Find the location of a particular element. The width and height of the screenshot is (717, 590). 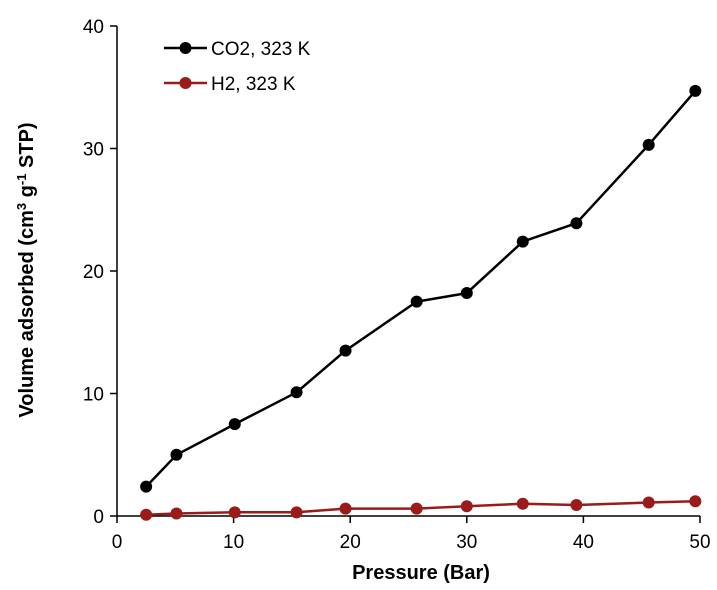

legend-label: H2, 323 K is located at coordinates (253, 84).